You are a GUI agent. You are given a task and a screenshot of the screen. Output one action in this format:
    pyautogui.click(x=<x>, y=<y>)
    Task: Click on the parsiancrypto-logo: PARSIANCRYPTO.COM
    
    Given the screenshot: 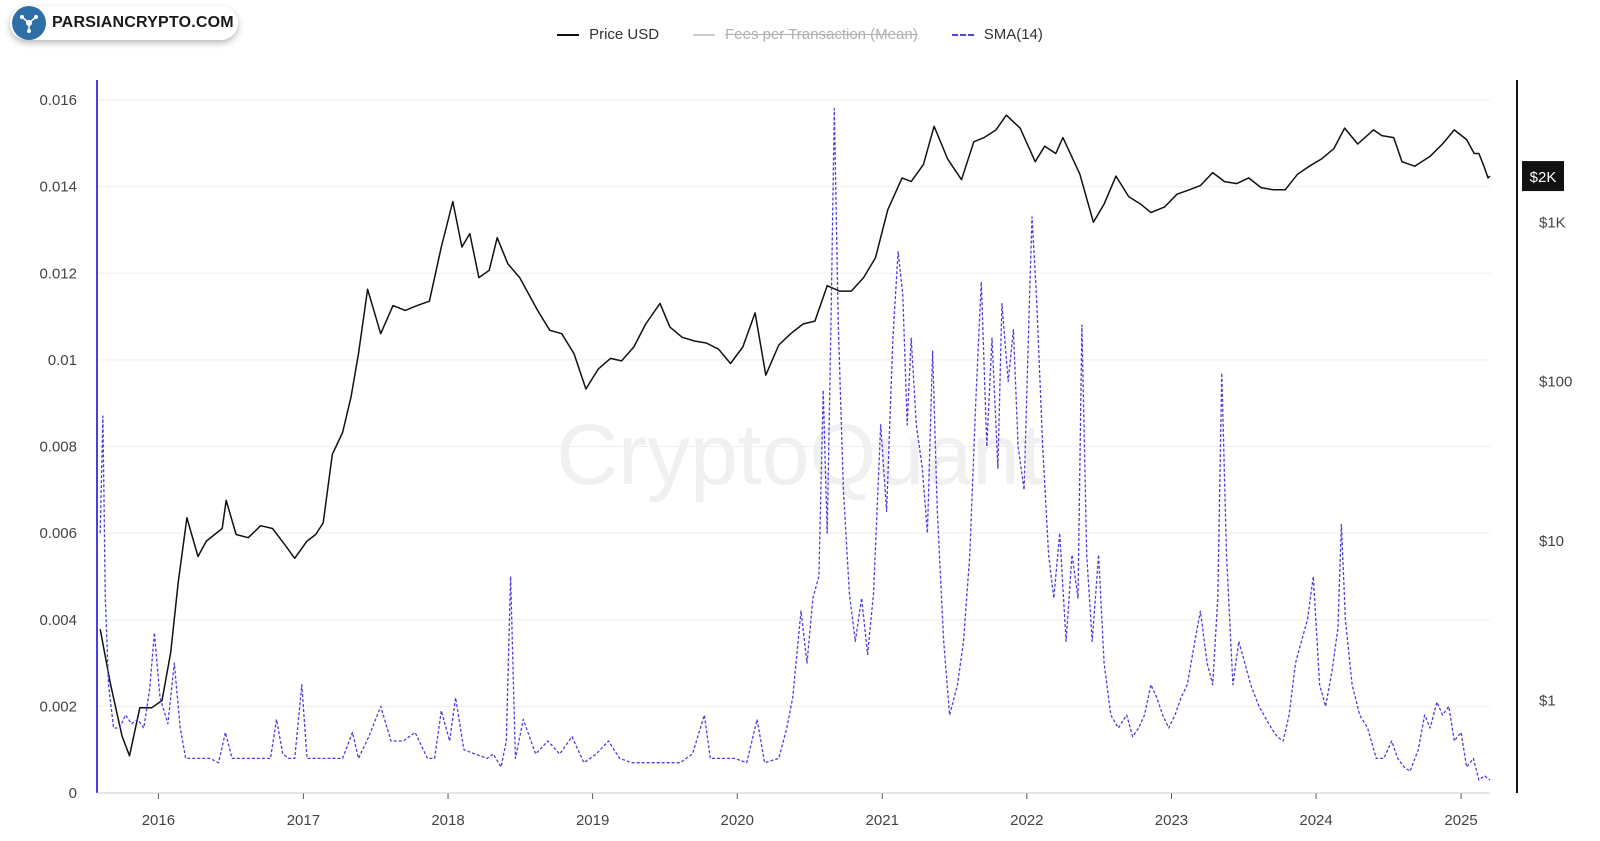 What is the action you would take?
    pyautogui.click(x=124, y=23)
    